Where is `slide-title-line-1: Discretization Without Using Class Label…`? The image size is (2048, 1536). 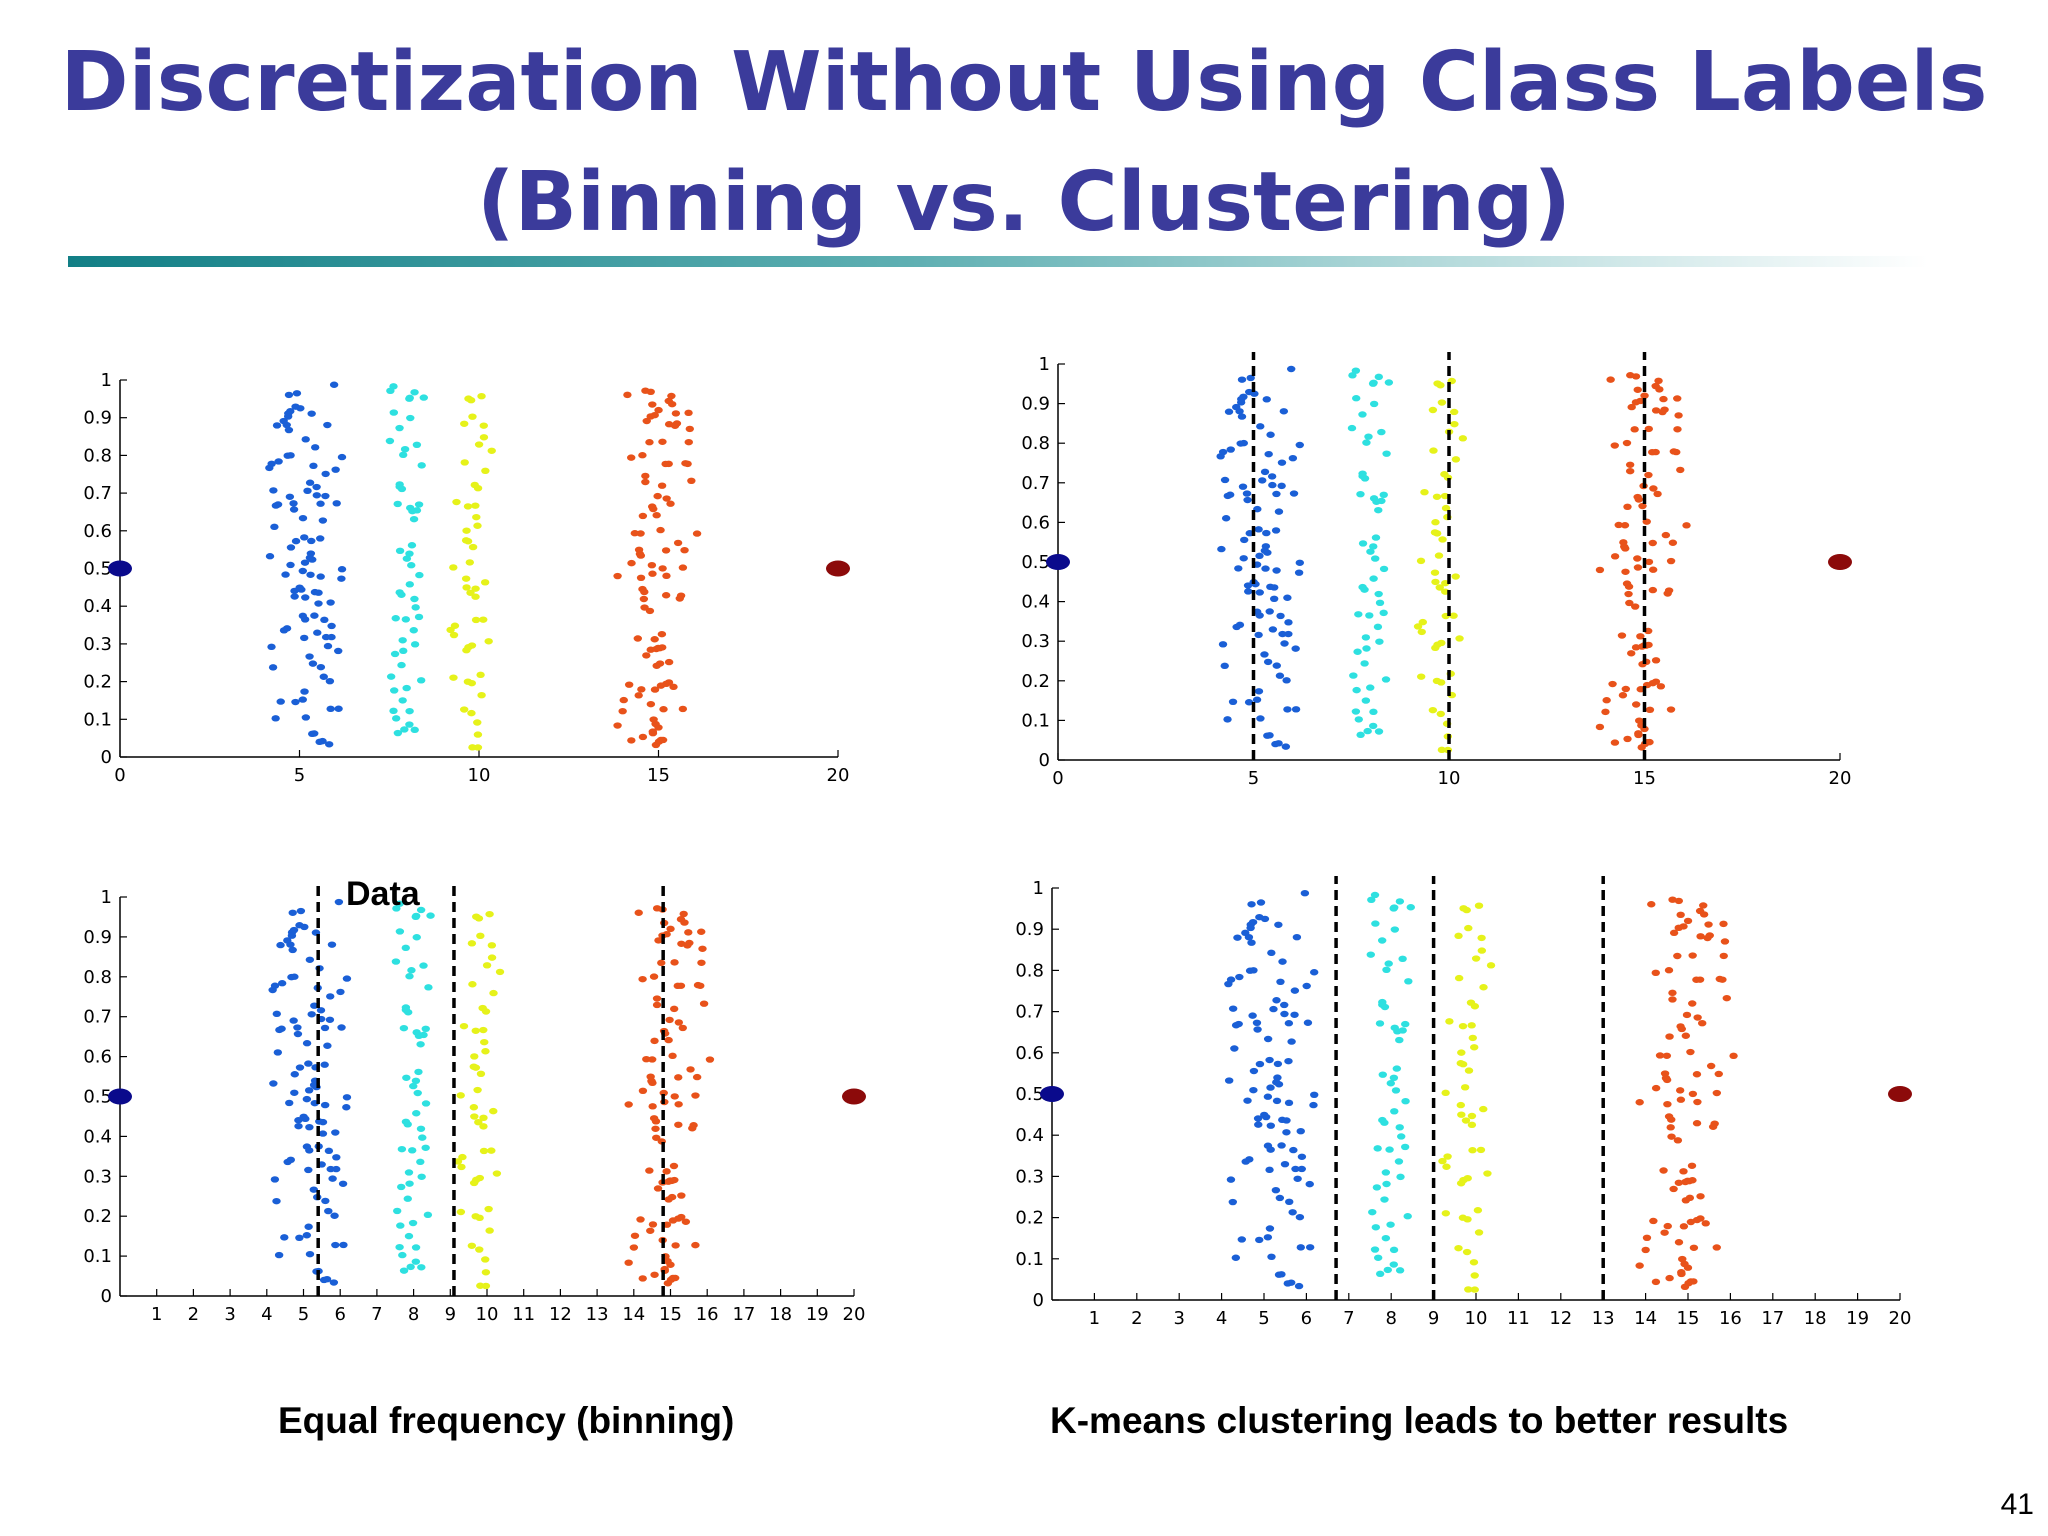
slide-title-line-1: Discretization Without Using Class Label… is located at coordinates (1024, 82).